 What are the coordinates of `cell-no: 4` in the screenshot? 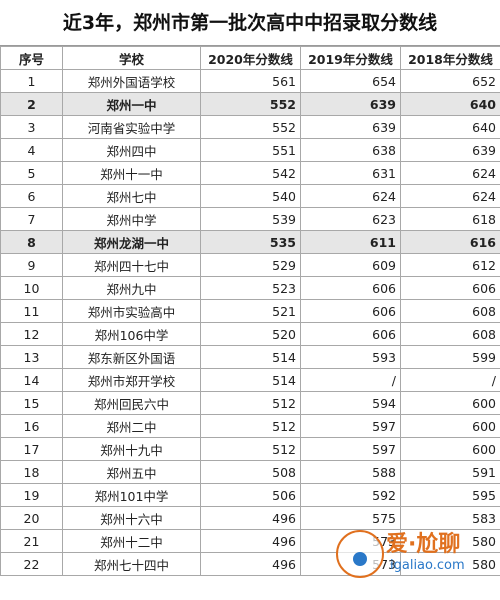 It's located at (31, 150).